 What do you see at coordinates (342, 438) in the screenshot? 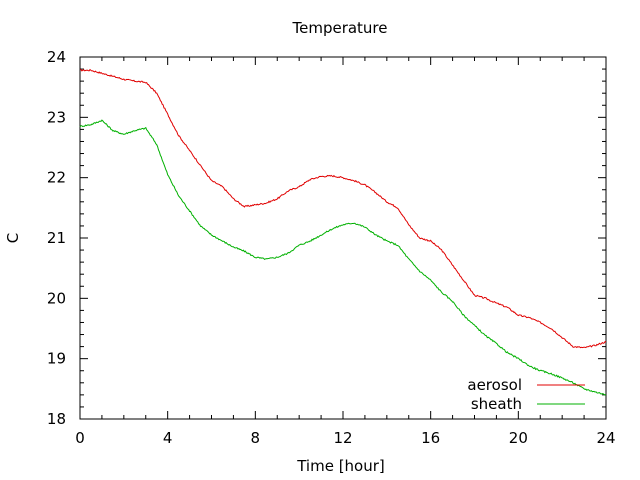
I see `x-tick-label: 12` at bounding box center [342, 438].